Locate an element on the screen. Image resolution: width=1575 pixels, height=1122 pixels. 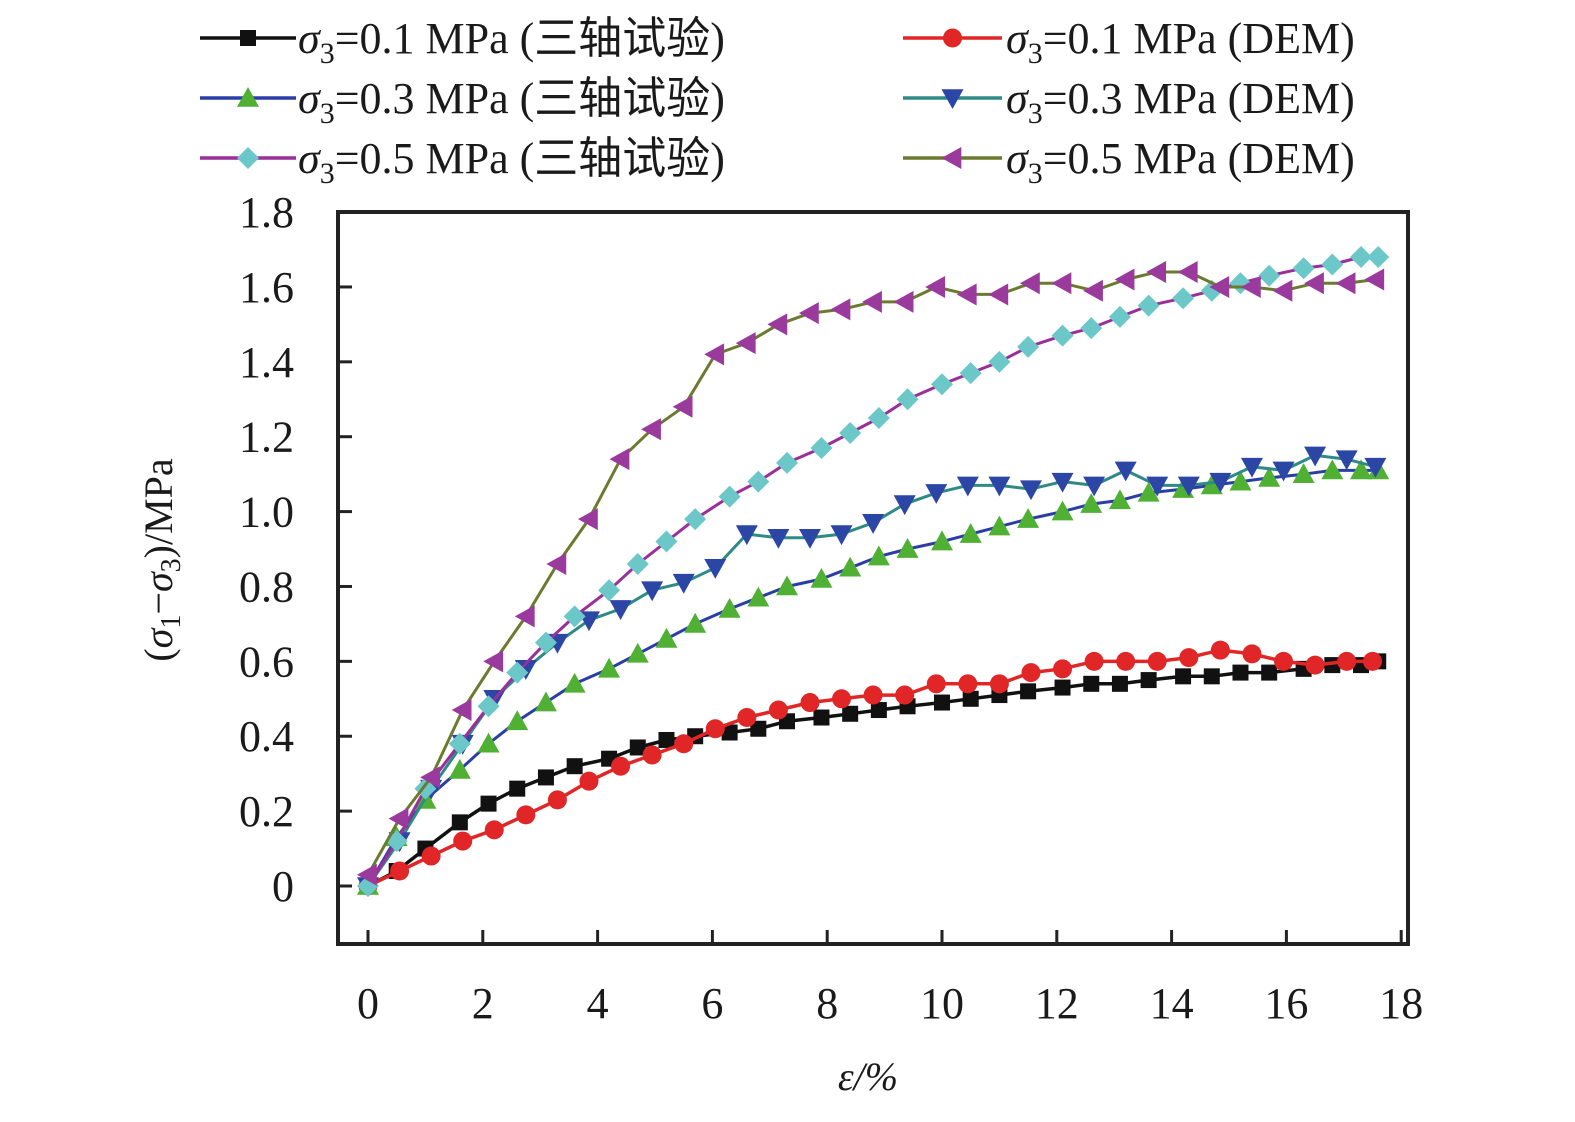
x-tick-label: 16 is located at coordinates (1286, 1003).